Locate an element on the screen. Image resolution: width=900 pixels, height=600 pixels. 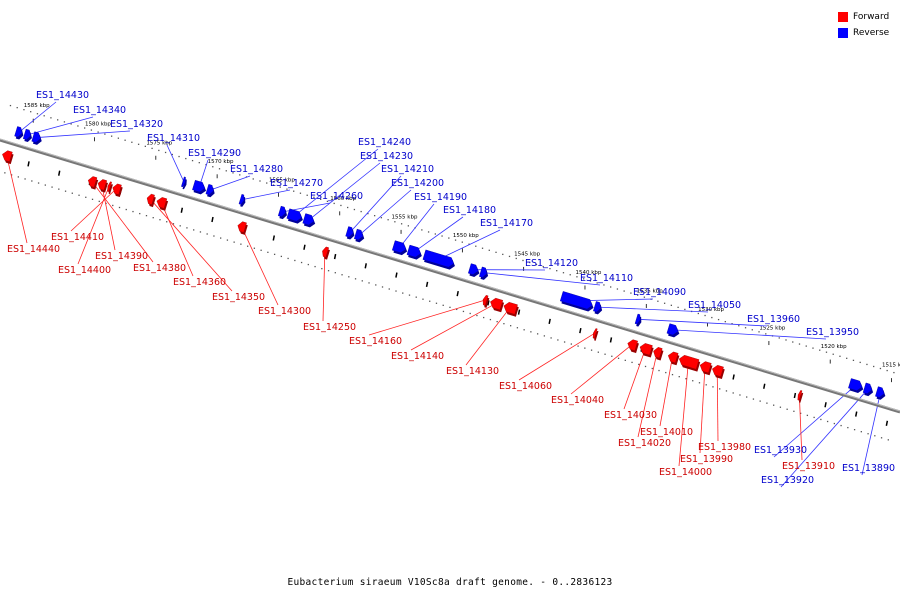
reverse-gene-label: ES1_14290 is located at coordinates (214, 153).